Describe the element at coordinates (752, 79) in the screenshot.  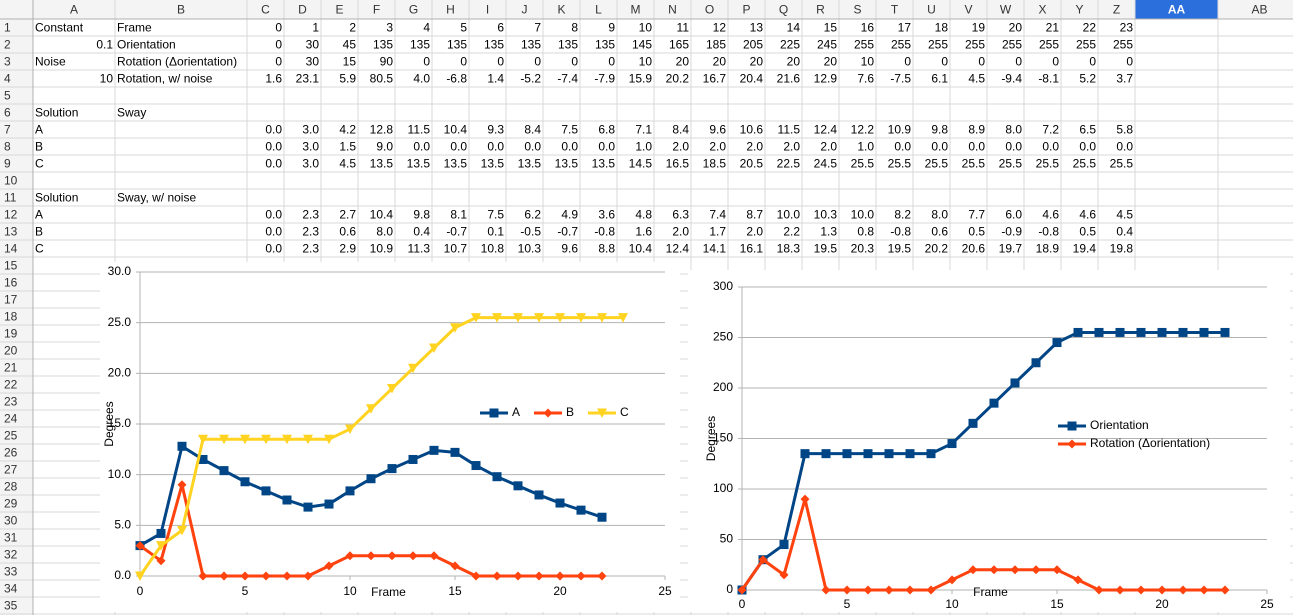
I see `cell: 20.4` at that location.